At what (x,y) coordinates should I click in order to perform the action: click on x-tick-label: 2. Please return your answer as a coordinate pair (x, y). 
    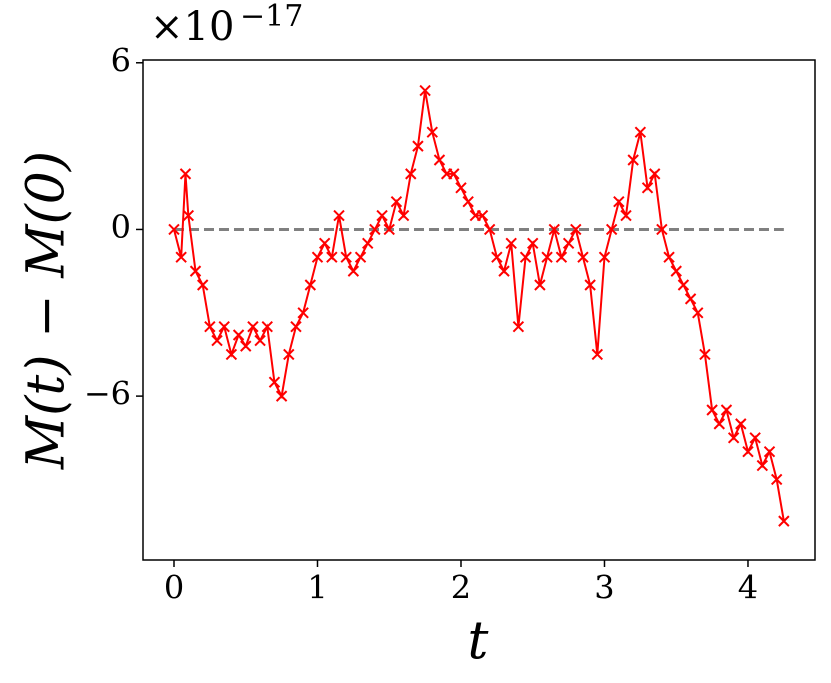
    Looking at the image, I should click on (461, 588).